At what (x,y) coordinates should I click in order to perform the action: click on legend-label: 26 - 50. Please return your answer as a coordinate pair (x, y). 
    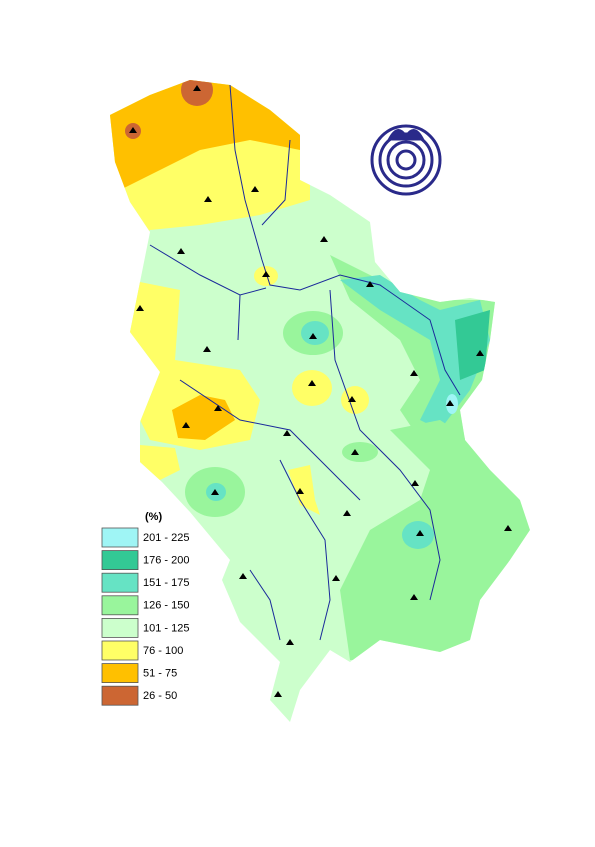
    Looking at the image, I should click on (160, 696).